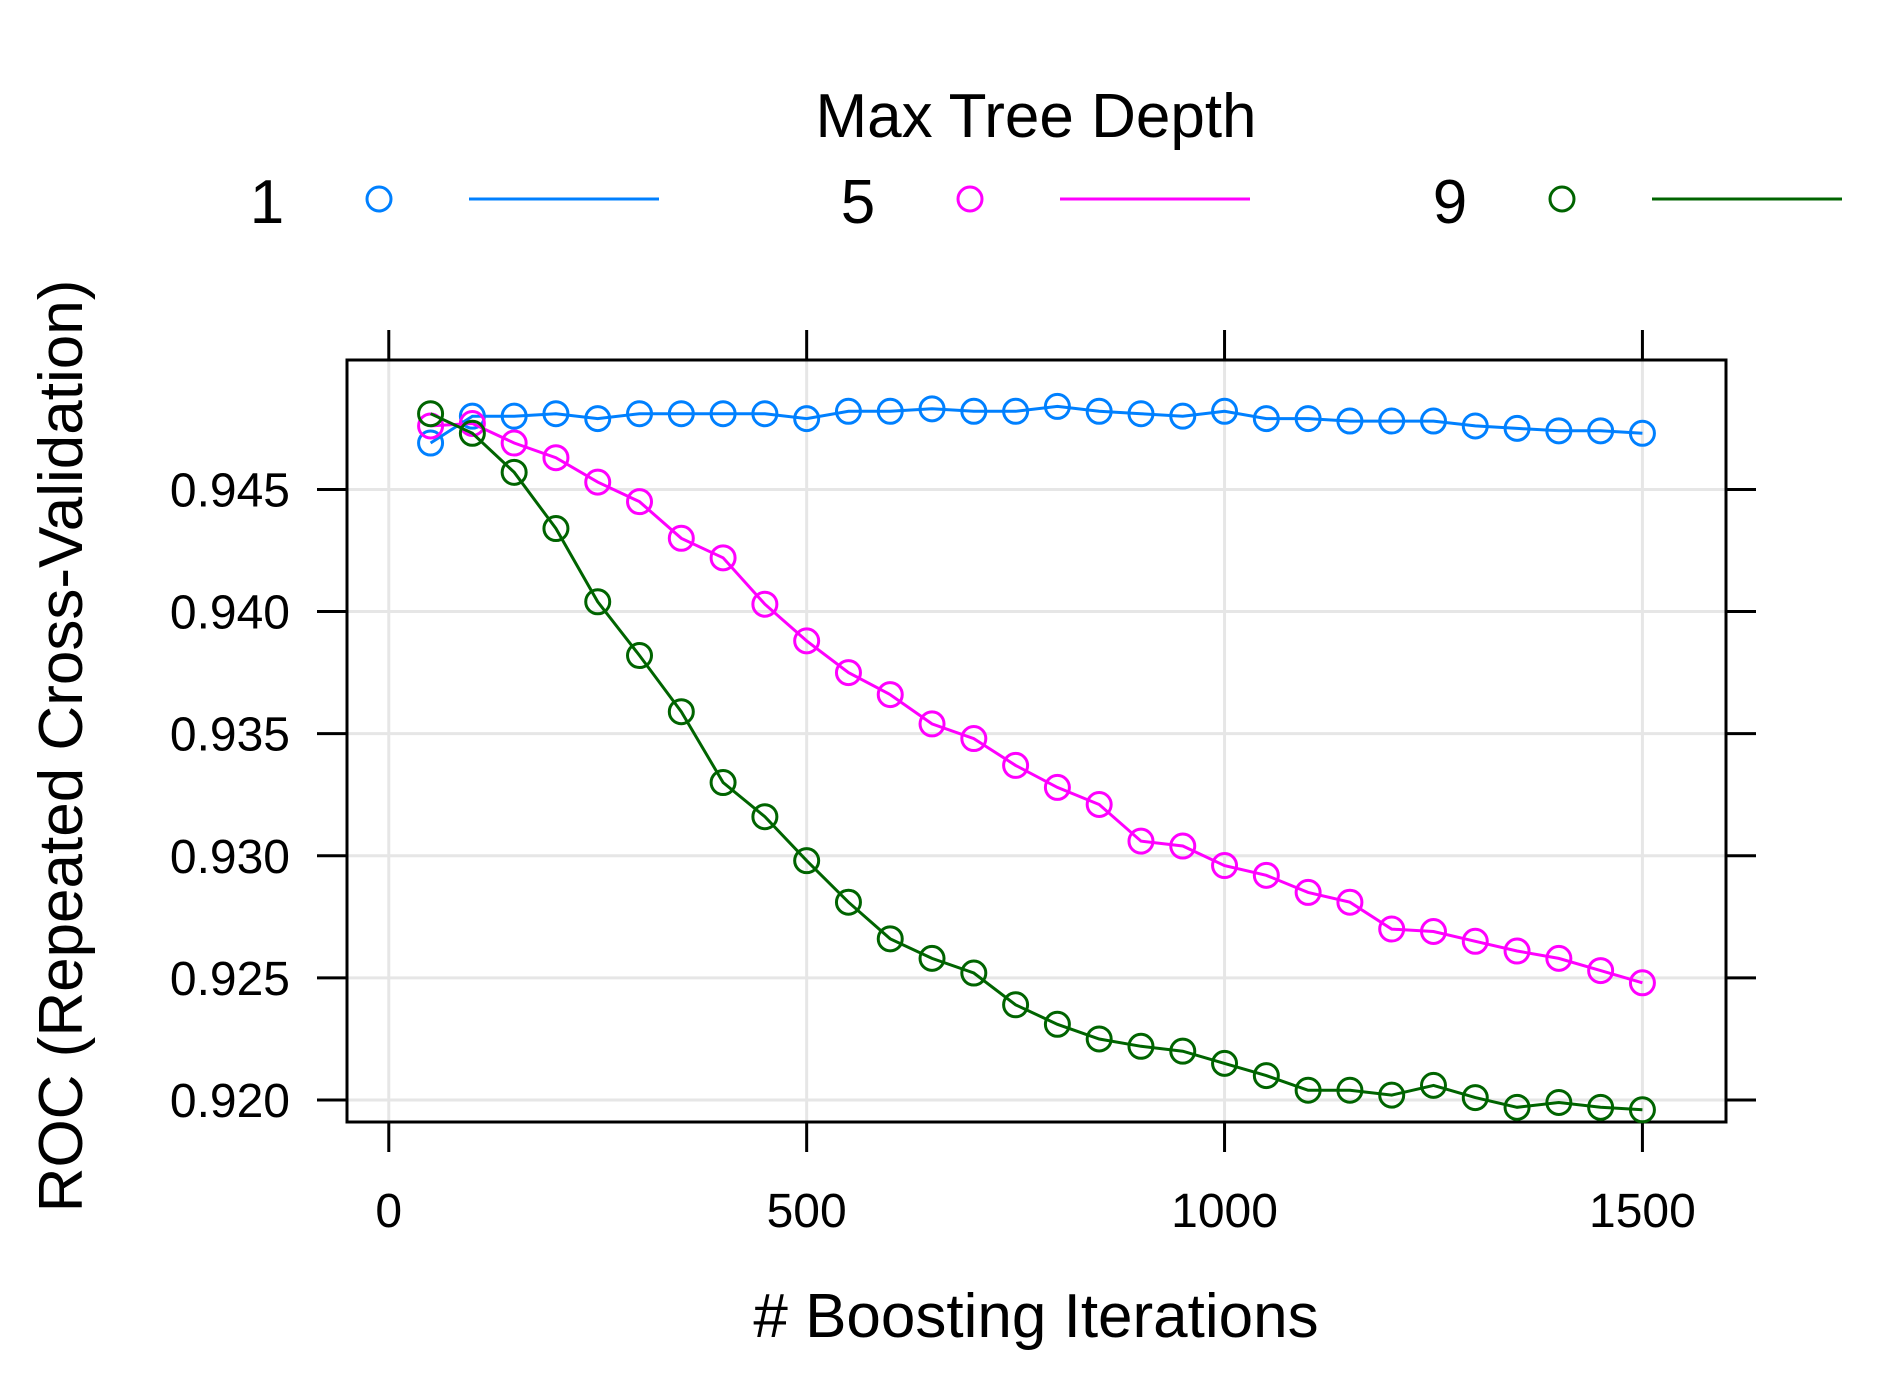 The width and height of the screenshot is (1880, 1400). Describe the element at coordinates (230, 857) in the screenshot. I see `y-tick-label: 0.930` at that location.